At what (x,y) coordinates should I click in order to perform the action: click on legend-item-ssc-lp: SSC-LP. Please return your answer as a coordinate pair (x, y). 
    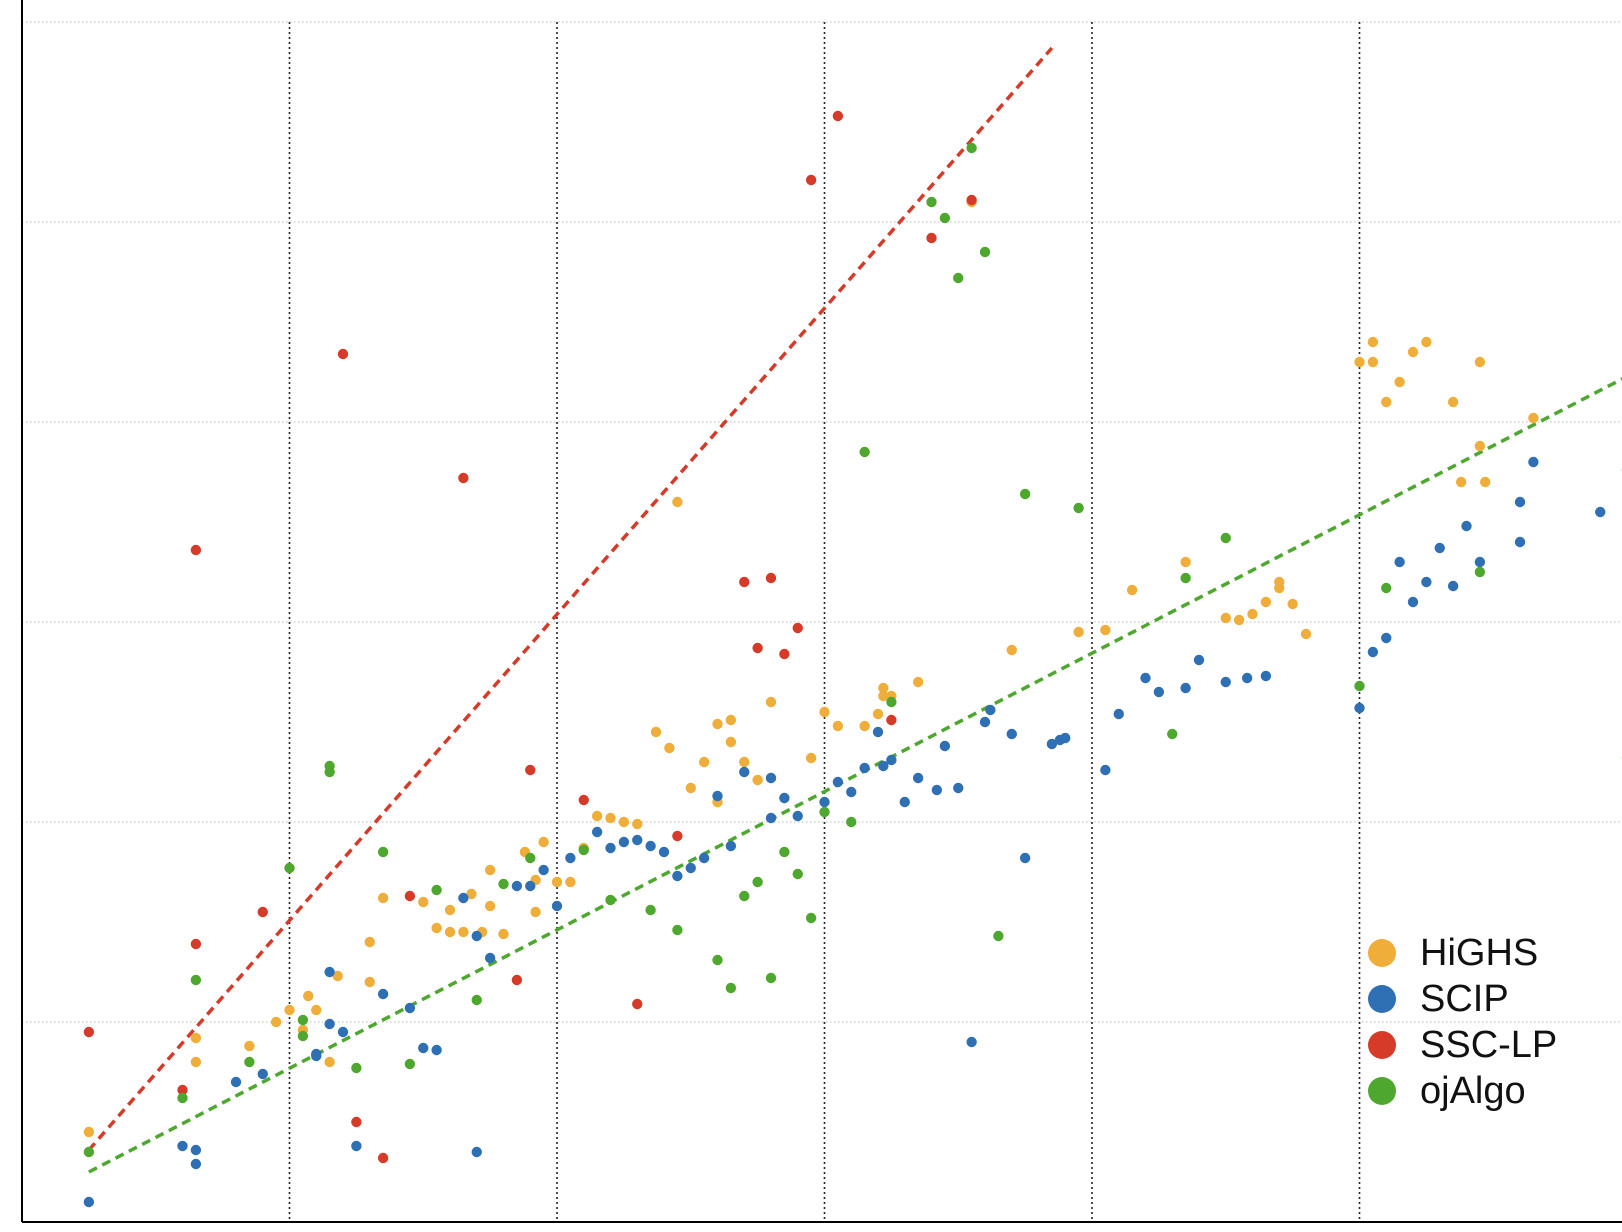
    Looking at the image, I should click on (1462, 1045).